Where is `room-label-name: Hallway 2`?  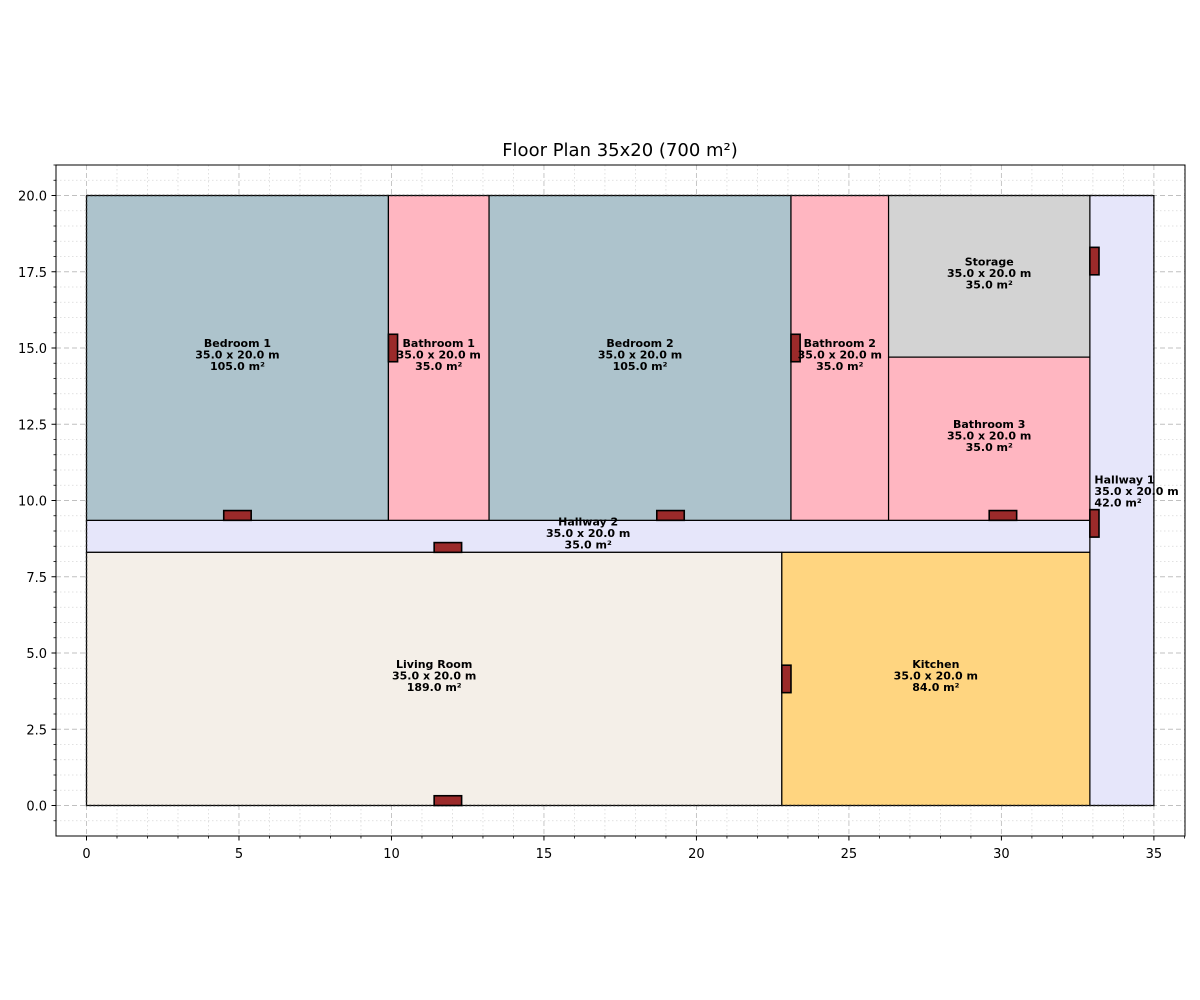
room-label-name: Hallway 2 is located at coordinates (588, 521).